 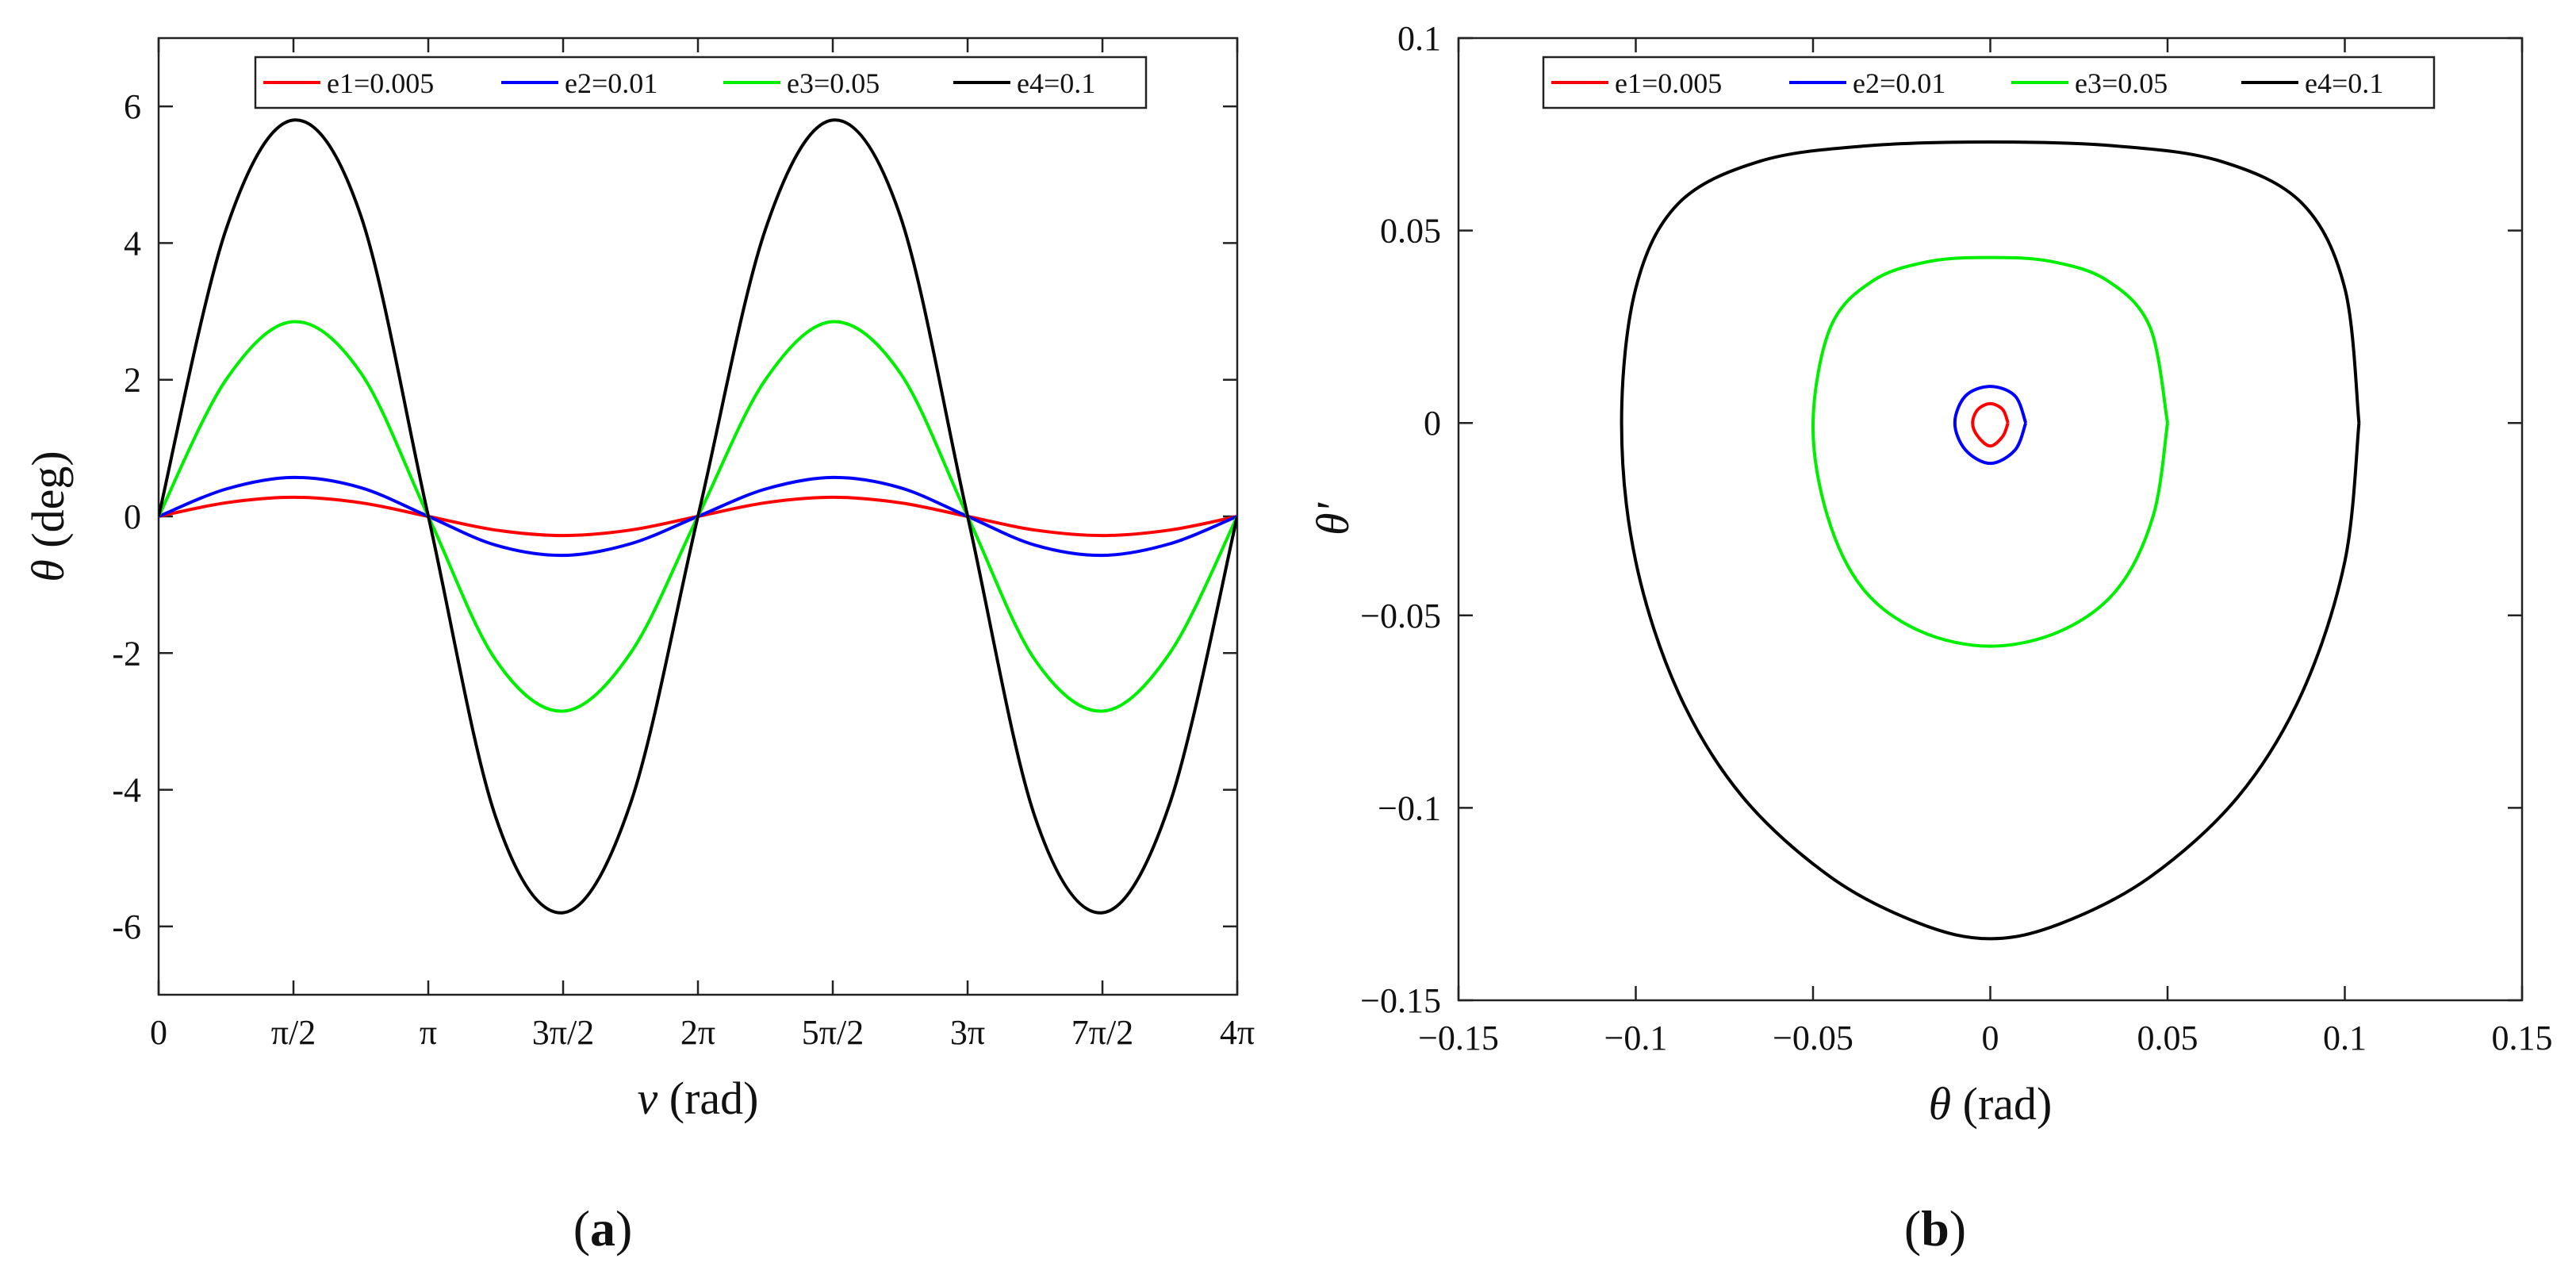 I want to click on x-tick-label: −0.1, so click(x=1636, y=1038).